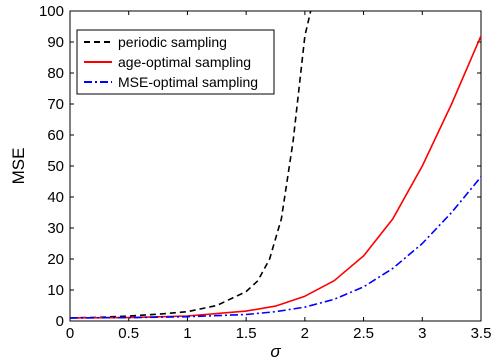 This screenshot has width=500, height=362. What do you see at coordinates (187, 333) in the screenshot?
I see `x-tick-label: 1` at bounding box center [187, 333].